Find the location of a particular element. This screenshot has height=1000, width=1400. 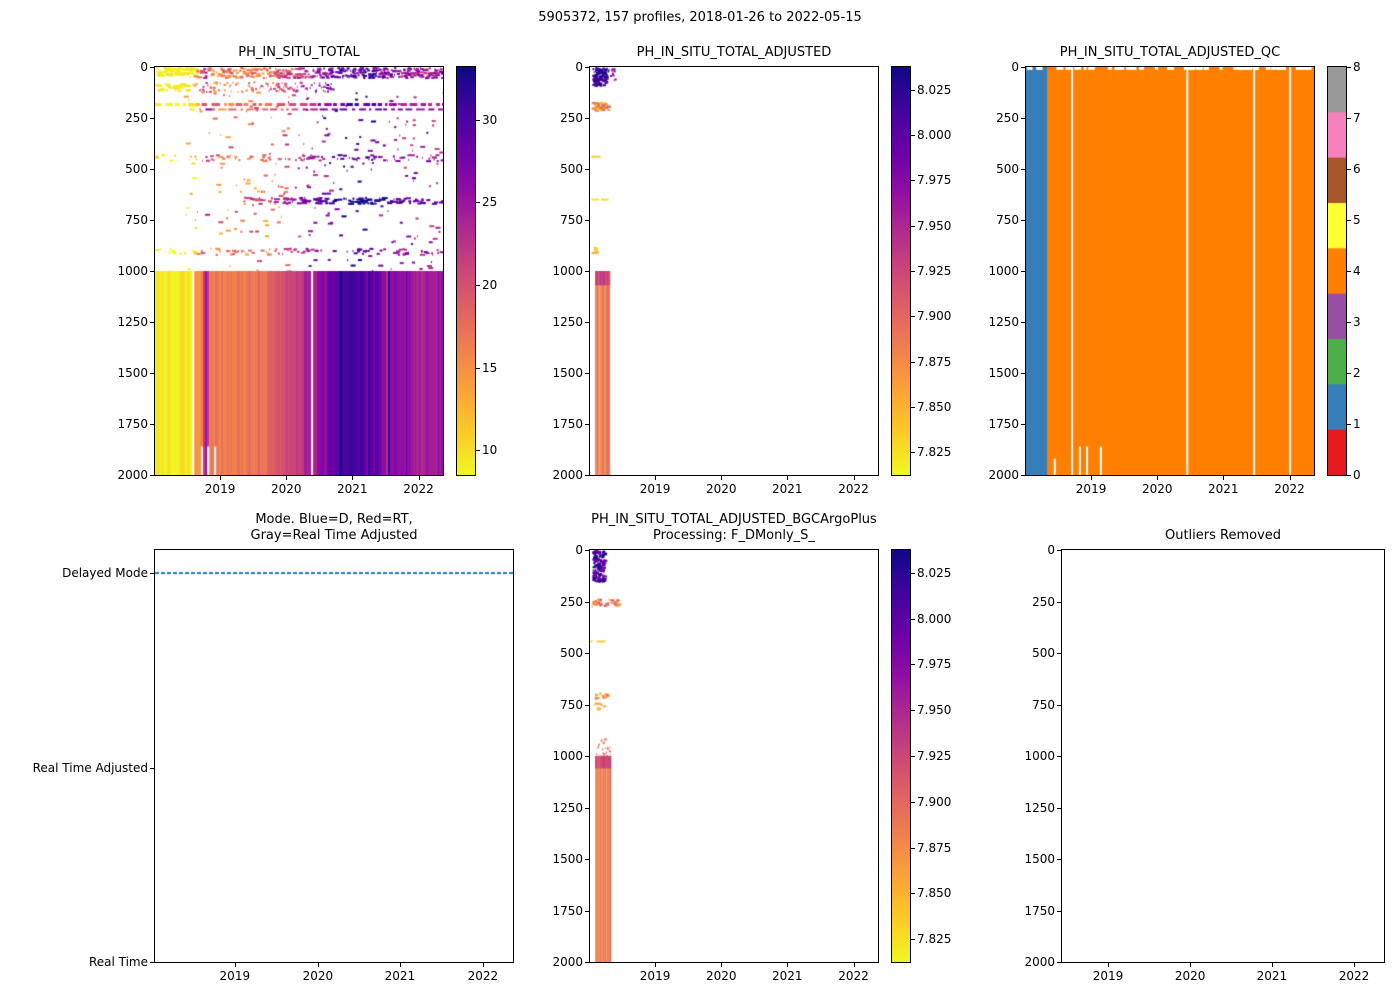

plot-canvas-ph-adjusted-bgc is located at coordinates (734, 756).